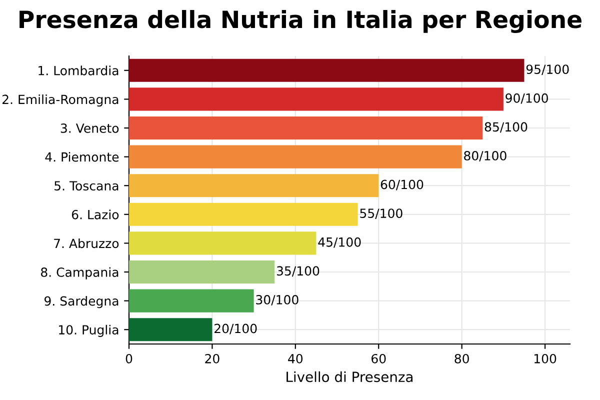  I want to click on x-tick-label: 100, so click(545, 359).